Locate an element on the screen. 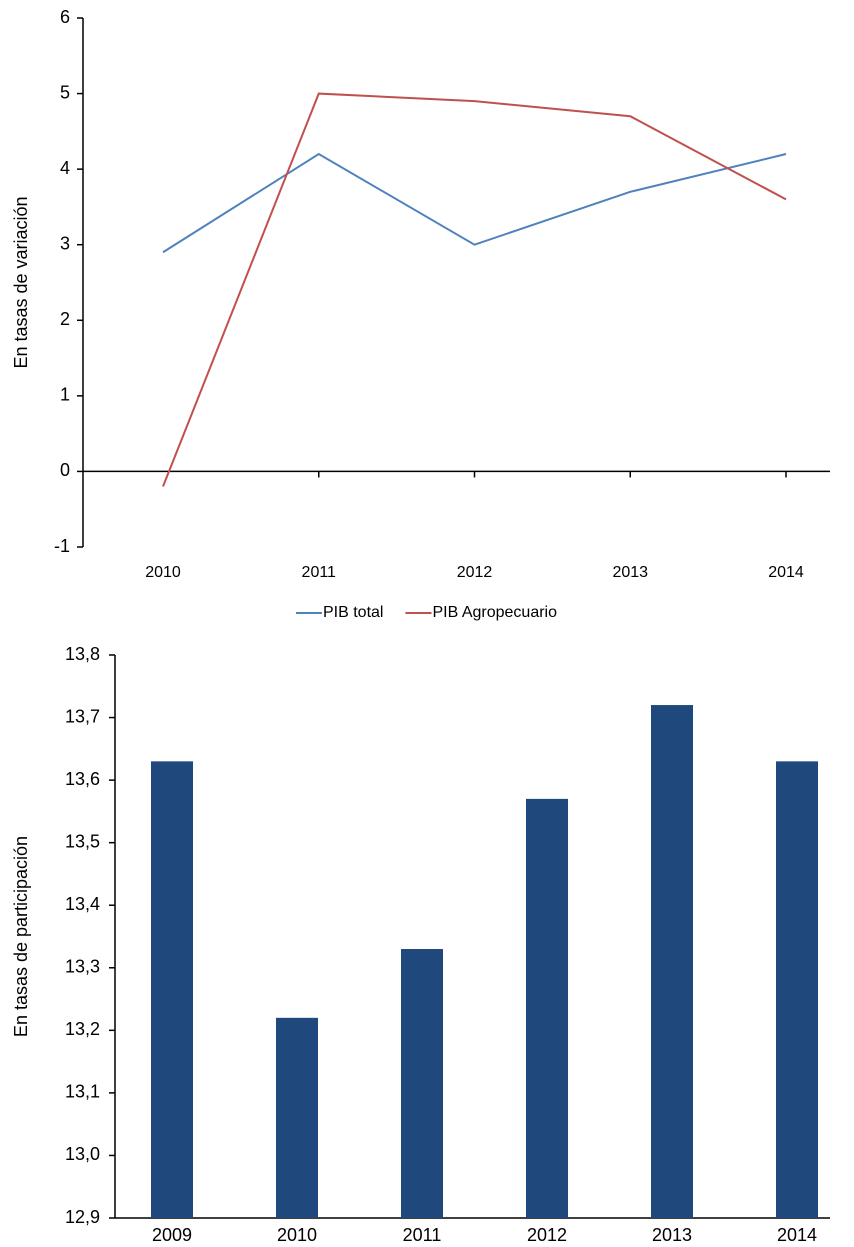  y-tick-label: 13,2 is located at coordinates (82, 1029).